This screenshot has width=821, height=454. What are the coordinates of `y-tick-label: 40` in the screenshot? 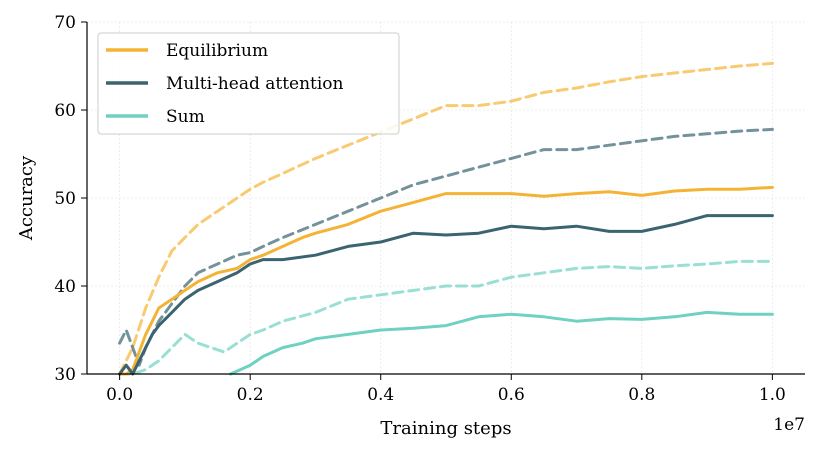 It's located at (65, 287).